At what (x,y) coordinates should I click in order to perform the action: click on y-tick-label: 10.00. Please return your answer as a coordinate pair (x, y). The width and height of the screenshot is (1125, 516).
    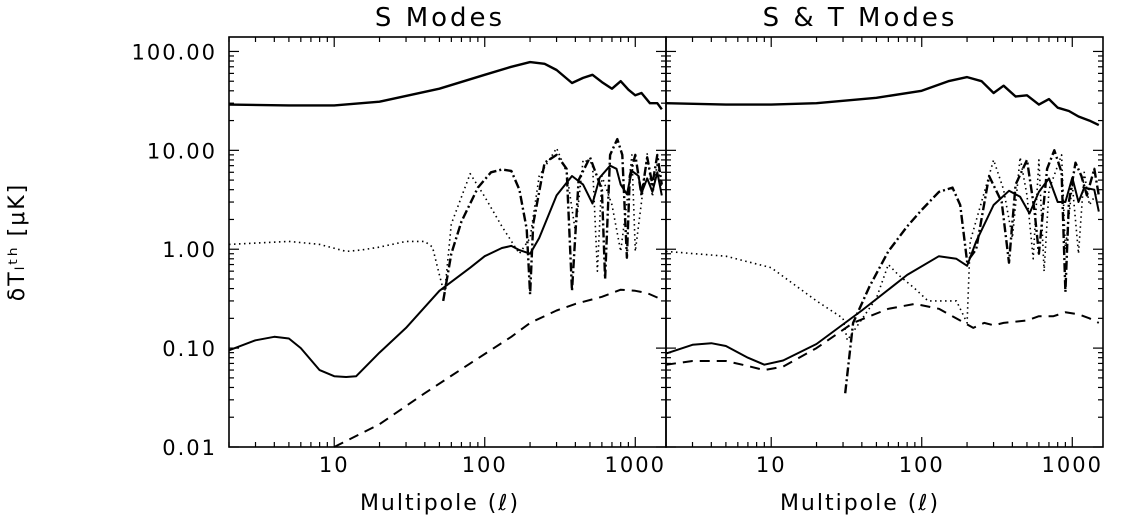
    Looking at the image, I should click on (182, 151).